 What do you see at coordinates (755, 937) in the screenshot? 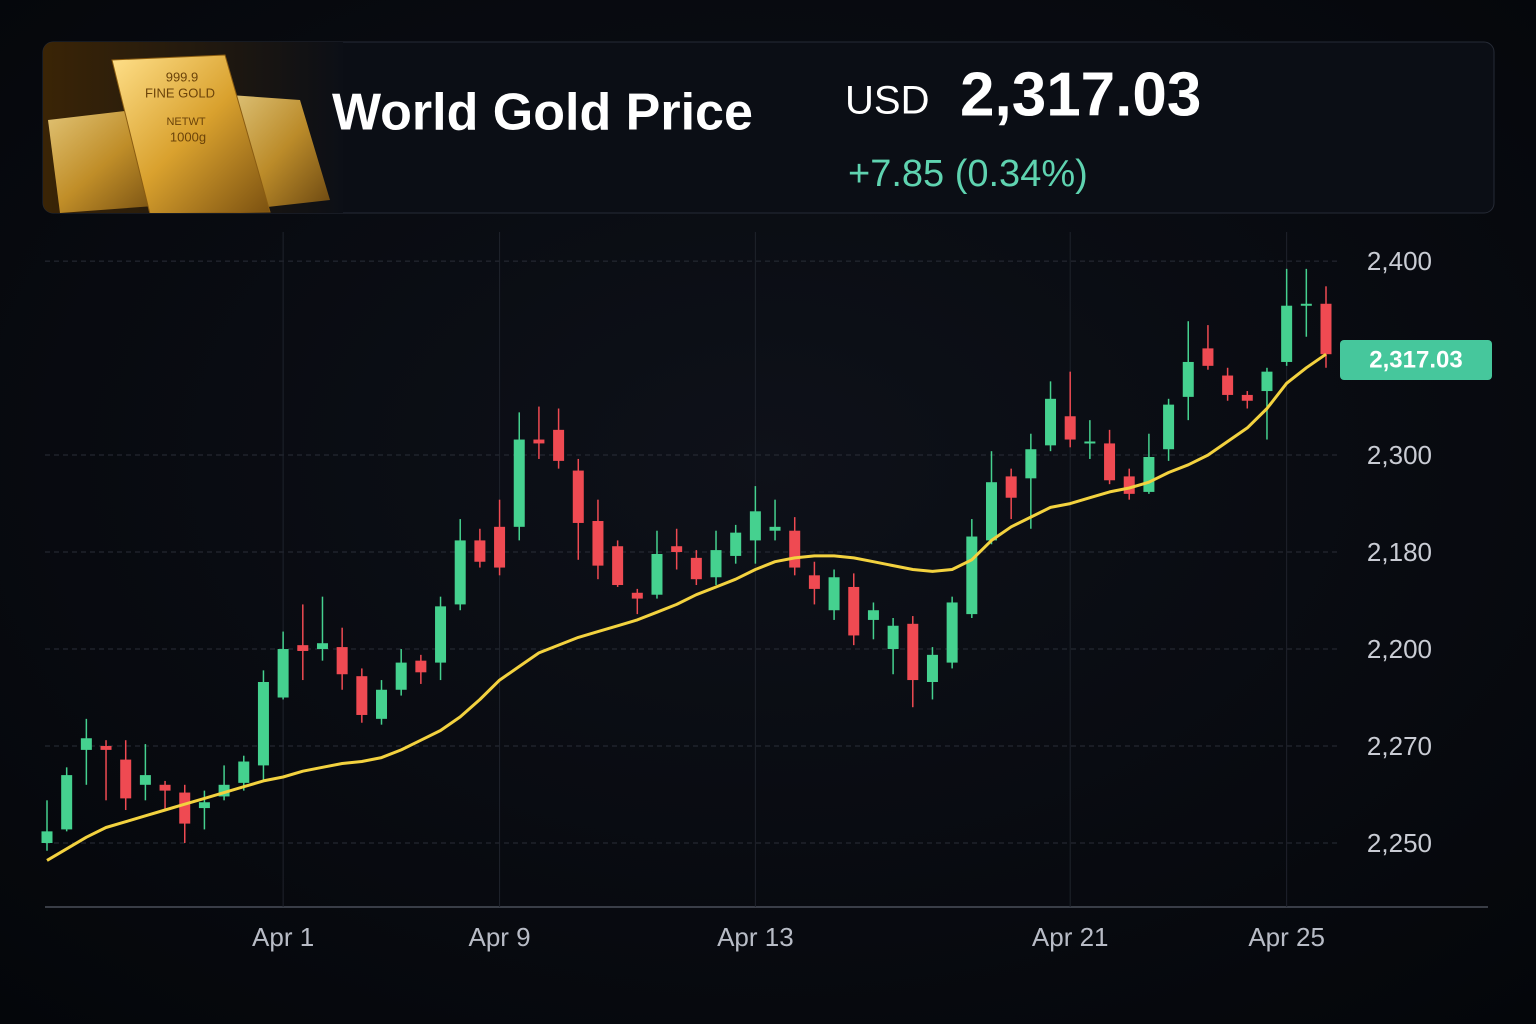
I see `x-tick-label: Apr 13` at bounding box center [755, 937].